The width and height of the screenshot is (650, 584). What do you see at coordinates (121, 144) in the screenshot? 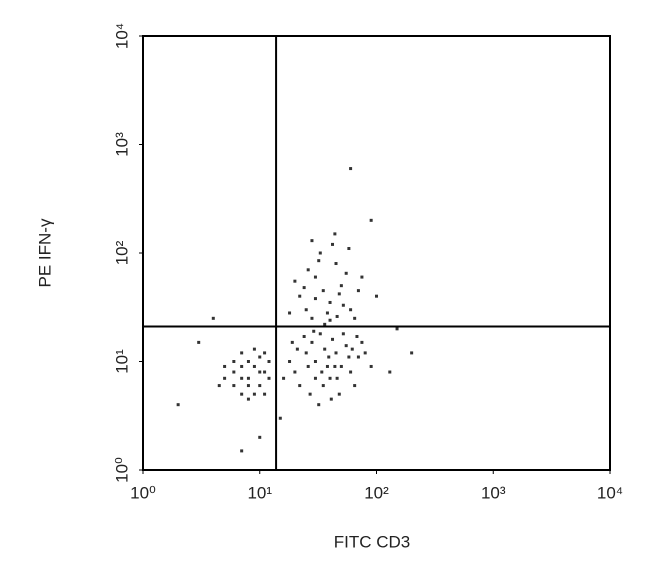
I see `y-tick-label: 10³` at bounding box center [121, 144].